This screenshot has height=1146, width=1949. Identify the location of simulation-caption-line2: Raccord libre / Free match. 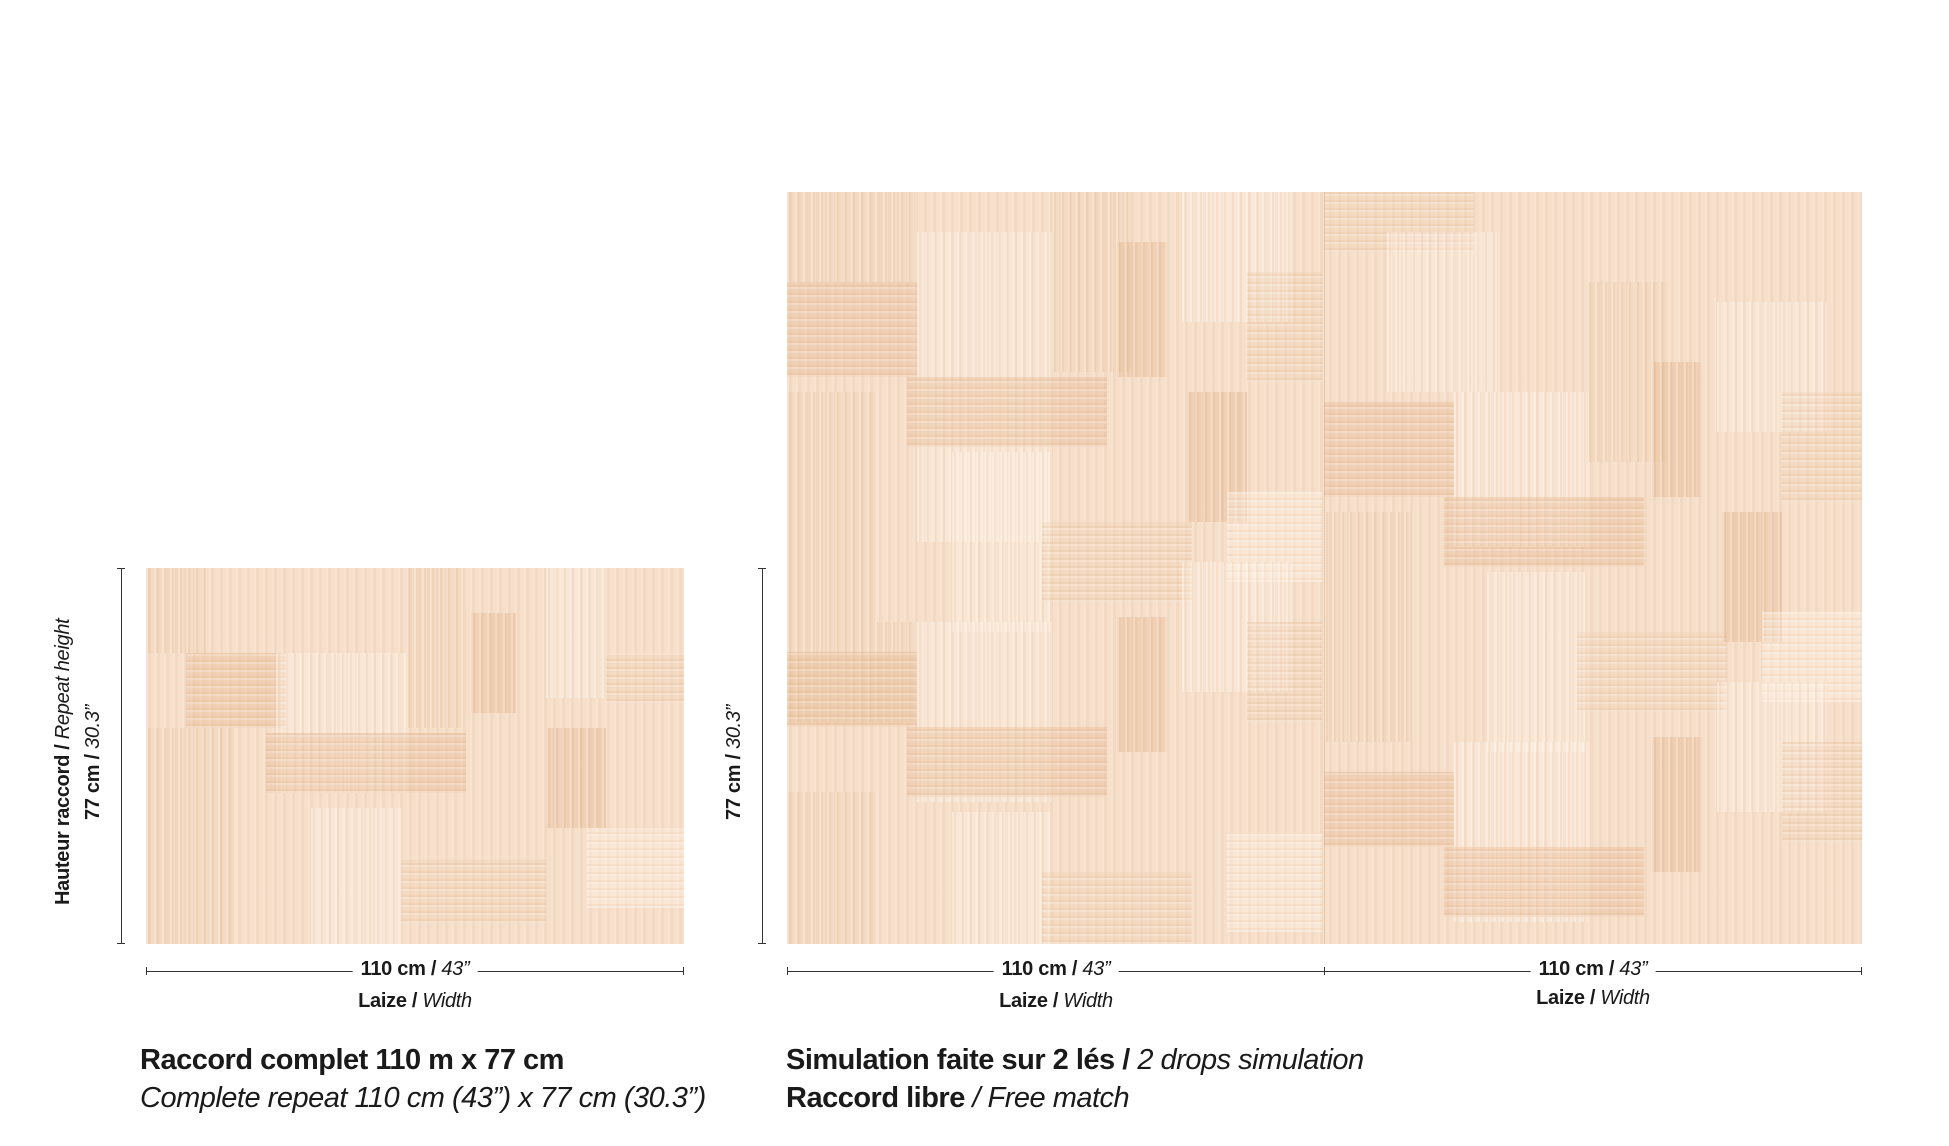
(958, 1098).